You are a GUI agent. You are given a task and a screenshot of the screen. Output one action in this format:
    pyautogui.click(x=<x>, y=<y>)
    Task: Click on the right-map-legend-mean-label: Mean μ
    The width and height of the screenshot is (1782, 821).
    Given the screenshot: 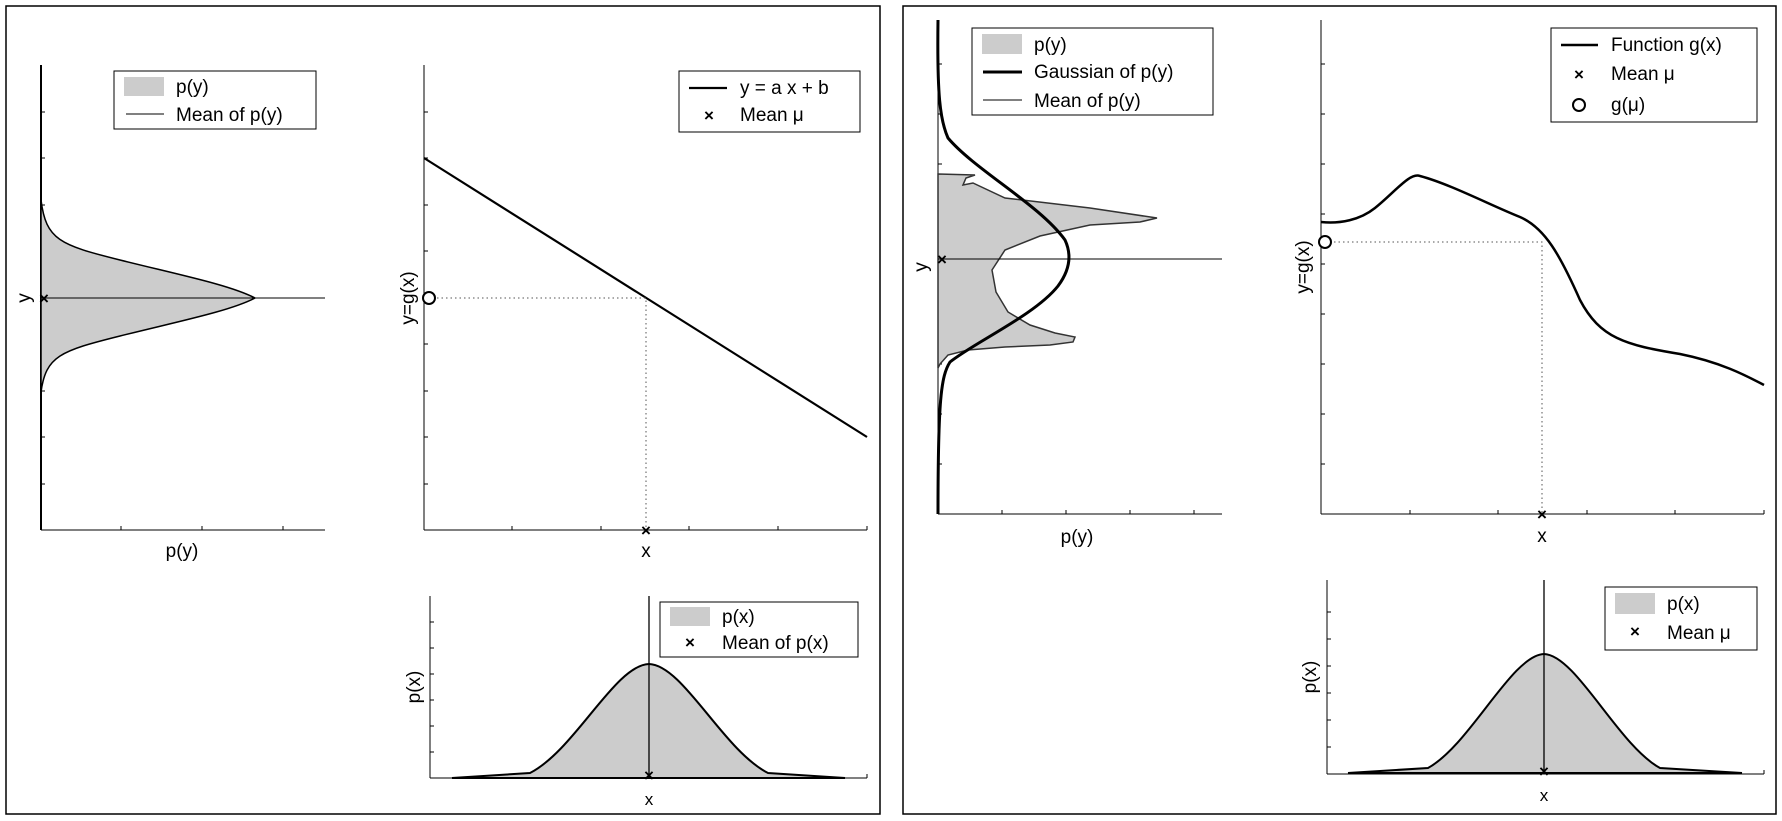 What is the action you would take?
    pyautogui.click(x=1643, y=74)
    